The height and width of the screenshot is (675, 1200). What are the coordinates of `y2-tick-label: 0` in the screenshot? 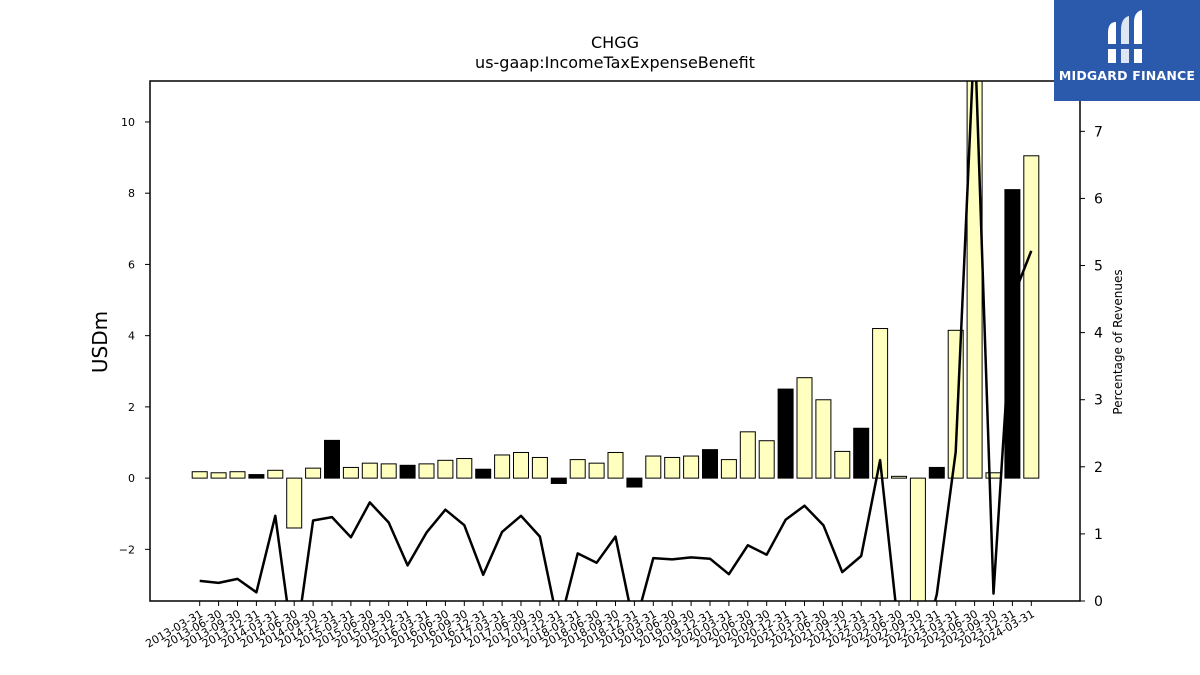 It's located at (1098, 602).